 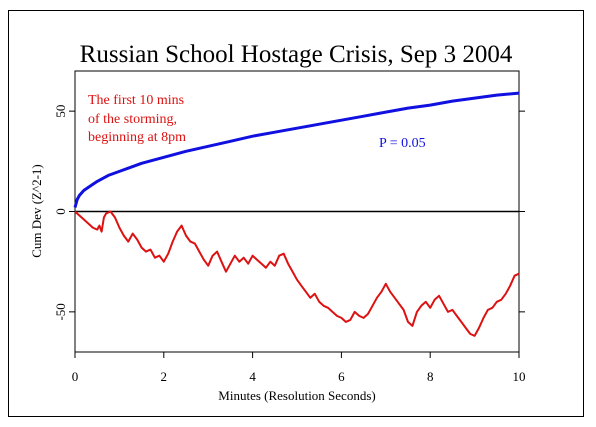 What do you see at coordinates (299, 368) in the screenshot?
I see `x-axis: 0 2 4 6 8 10` at bounding box center [299, 368].